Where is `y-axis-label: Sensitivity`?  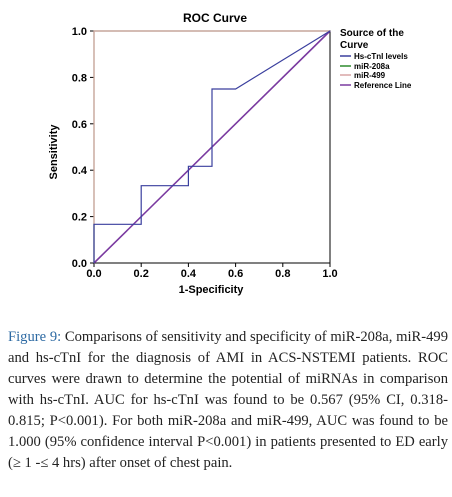
y-axis-label: Sensitivity is located at coordinates (54, 152).